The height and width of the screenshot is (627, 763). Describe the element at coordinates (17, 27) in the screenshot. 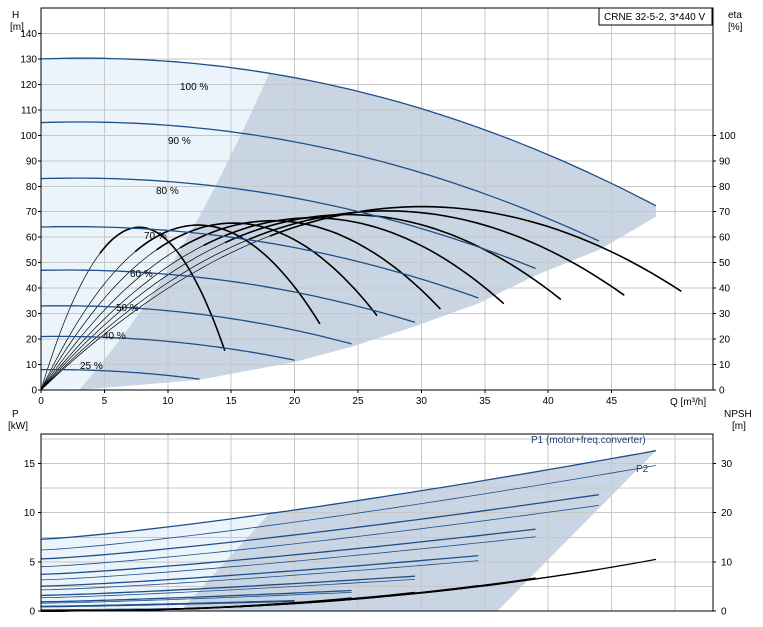

I see `head-axis-unit: [m]` at that location.